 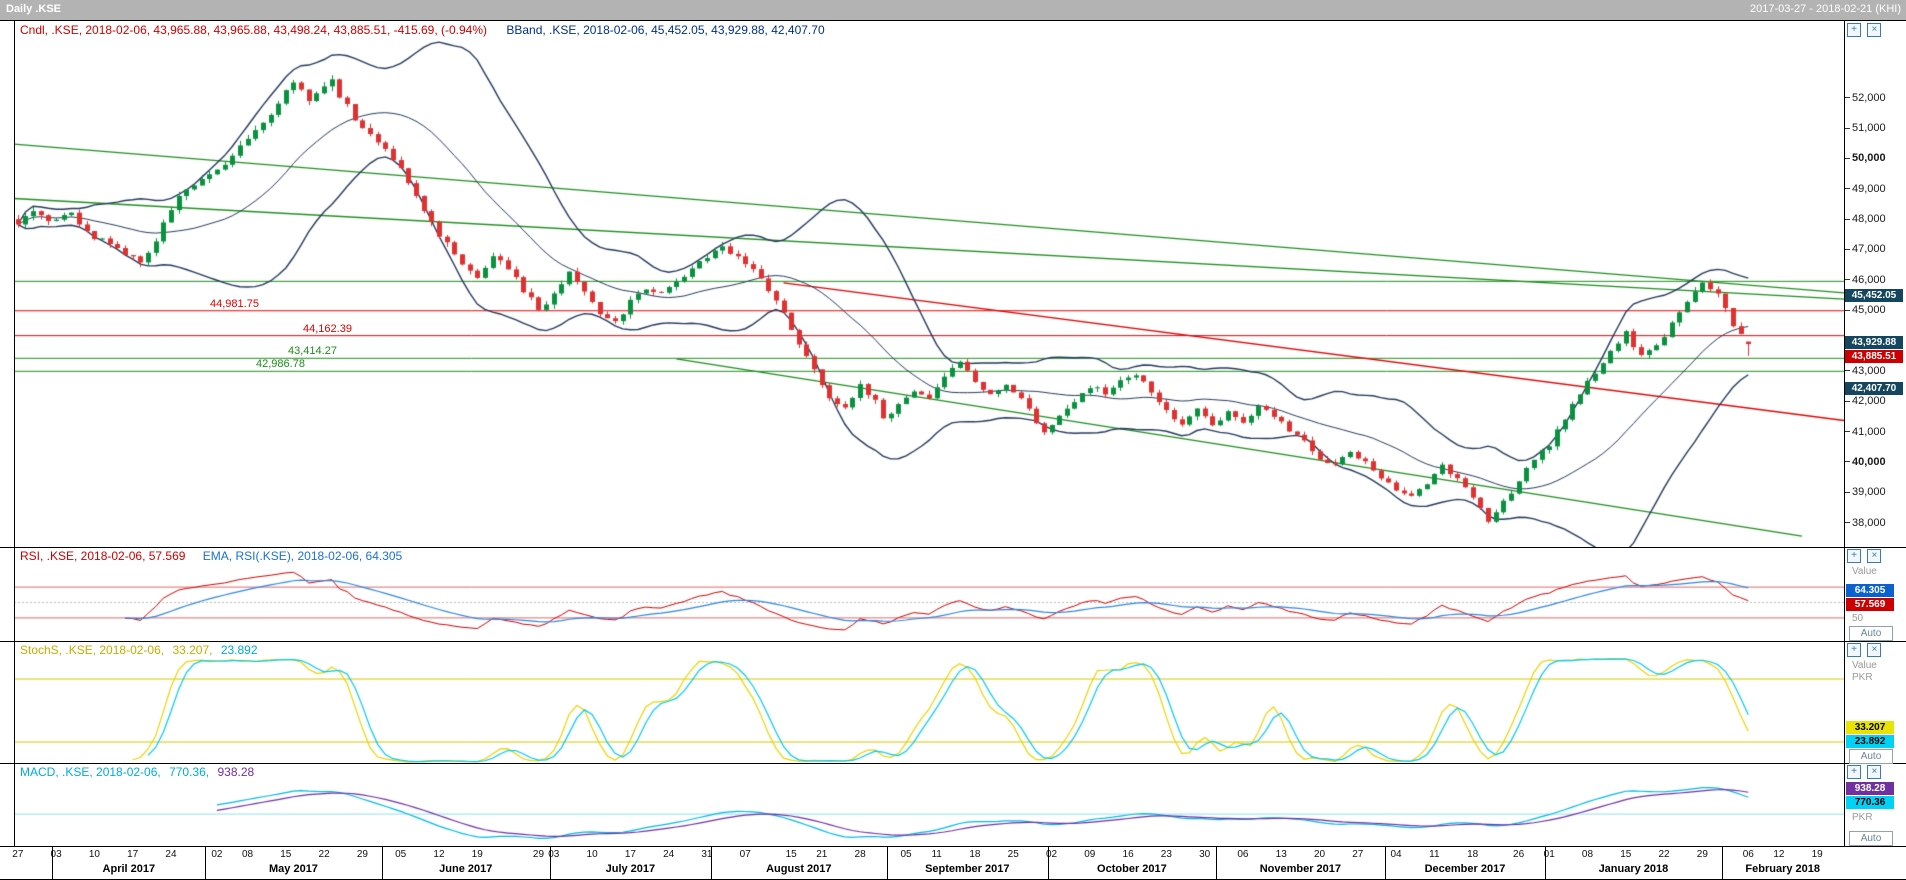 I want to click on stoch-d-value-text: 23.892, so click(x=239, y=650).